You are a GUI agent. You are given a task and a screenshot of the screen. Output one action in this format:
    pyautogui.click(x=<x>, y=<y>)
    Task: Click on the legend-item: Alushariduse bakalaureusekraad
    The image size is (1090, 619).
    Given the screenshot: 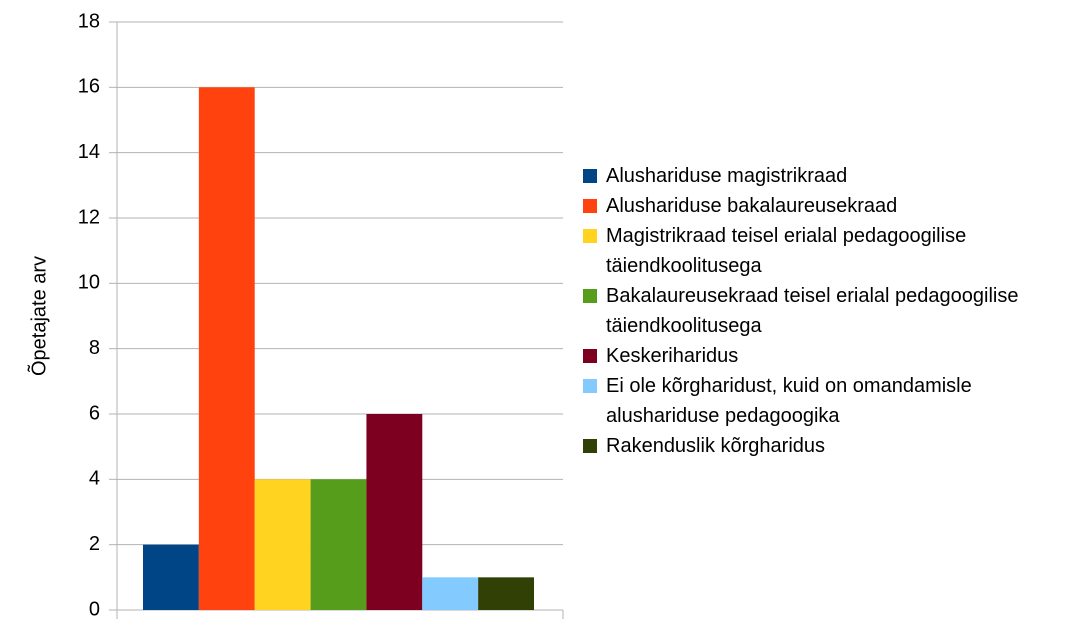 What is the action you would take?
    pyautogui.click(x=825, y=206)
    